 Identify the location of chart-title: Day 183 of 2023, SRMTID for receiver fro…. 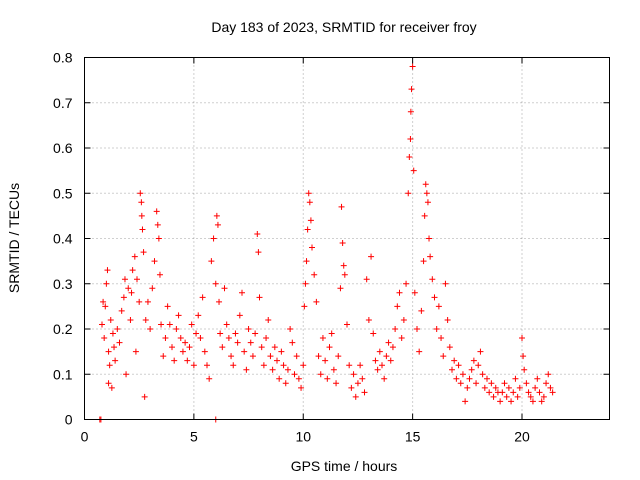
(343, 27).